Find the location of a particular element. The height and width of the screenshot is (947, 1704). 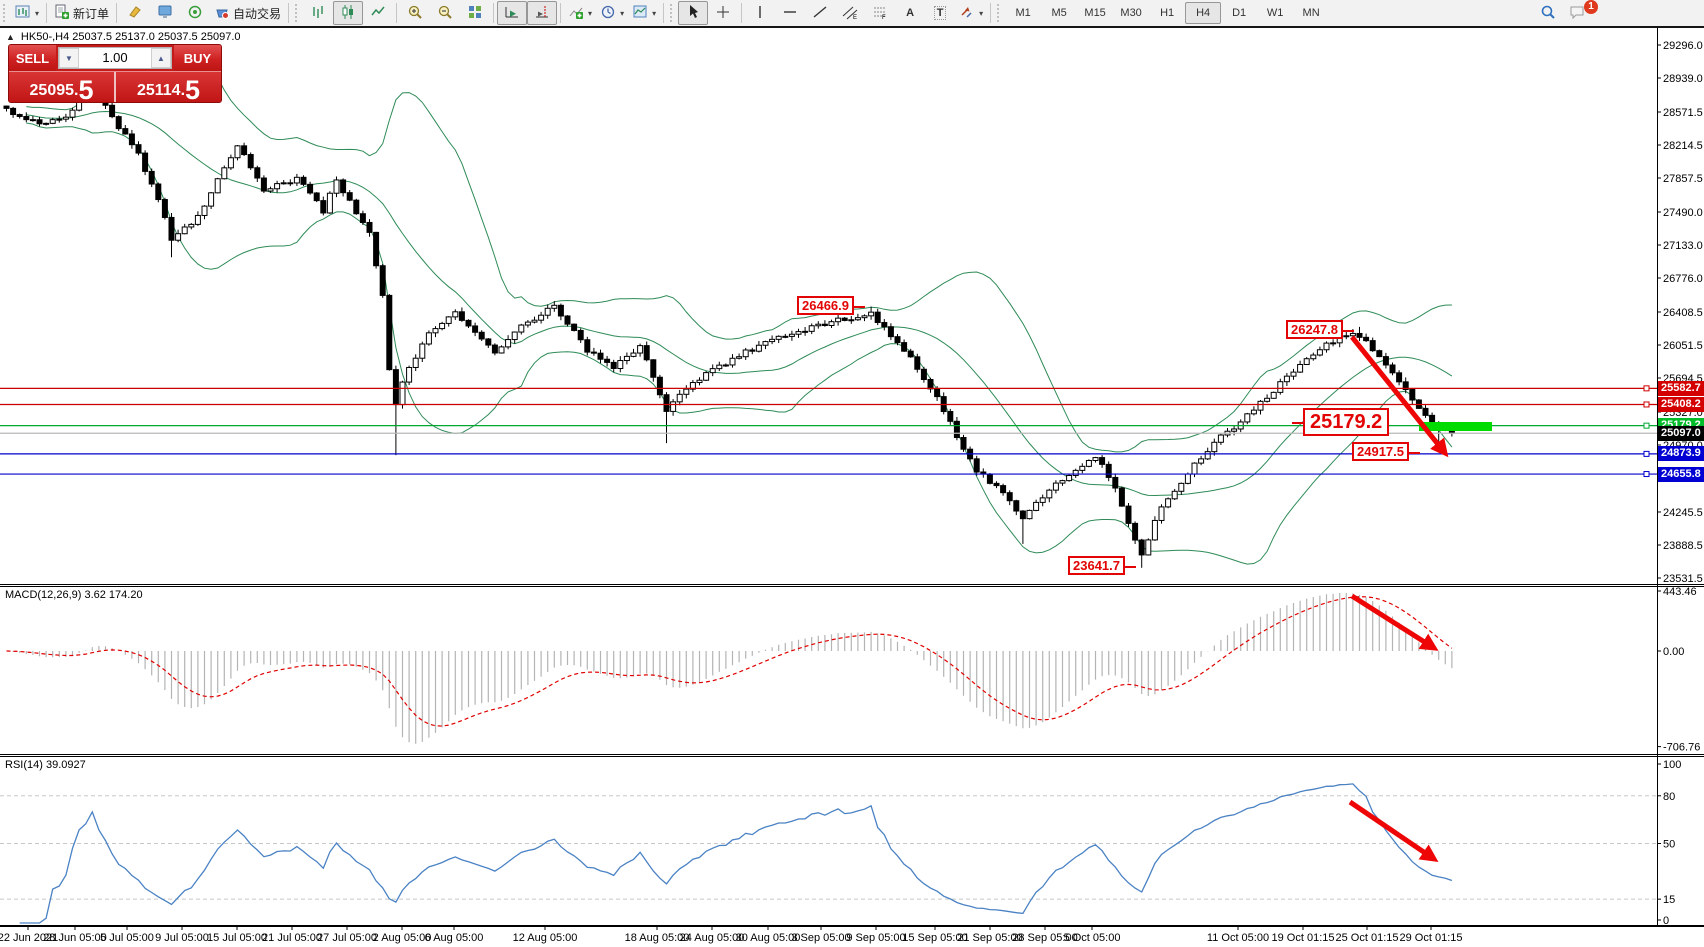

toolbar-drag-handle is located at coordinates (5, 13).